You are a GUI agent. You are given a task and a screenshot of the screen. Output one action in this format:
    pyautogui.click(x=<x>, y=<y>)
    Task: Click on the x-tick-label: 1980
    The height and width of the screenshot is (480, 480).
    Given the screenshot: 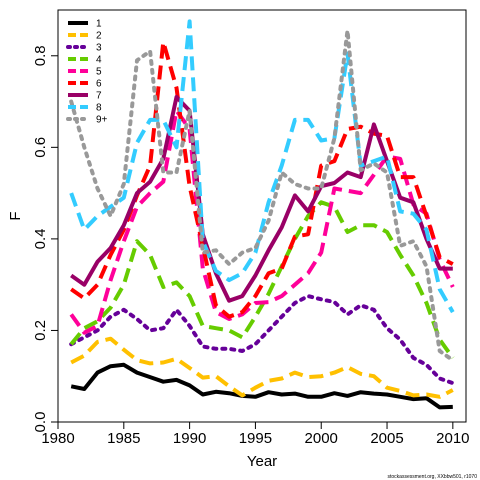 What is the action you would take?
    pyautogui.click(x=57, y=438)
    